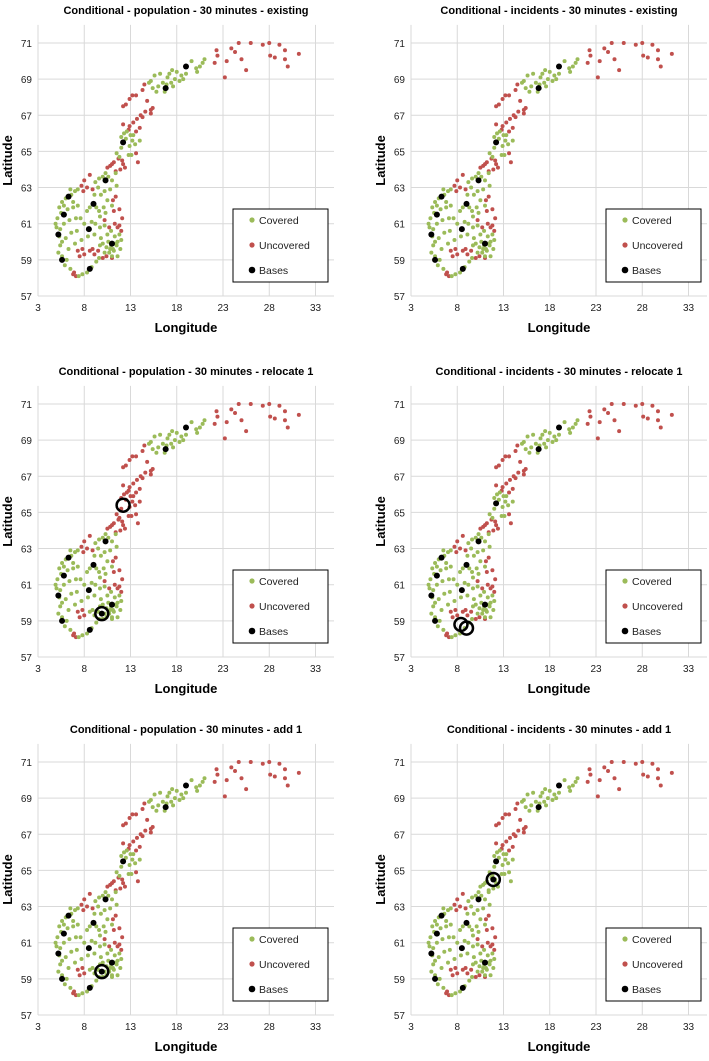  I want to click on legend-marker-uncovered, so click(252, 606).